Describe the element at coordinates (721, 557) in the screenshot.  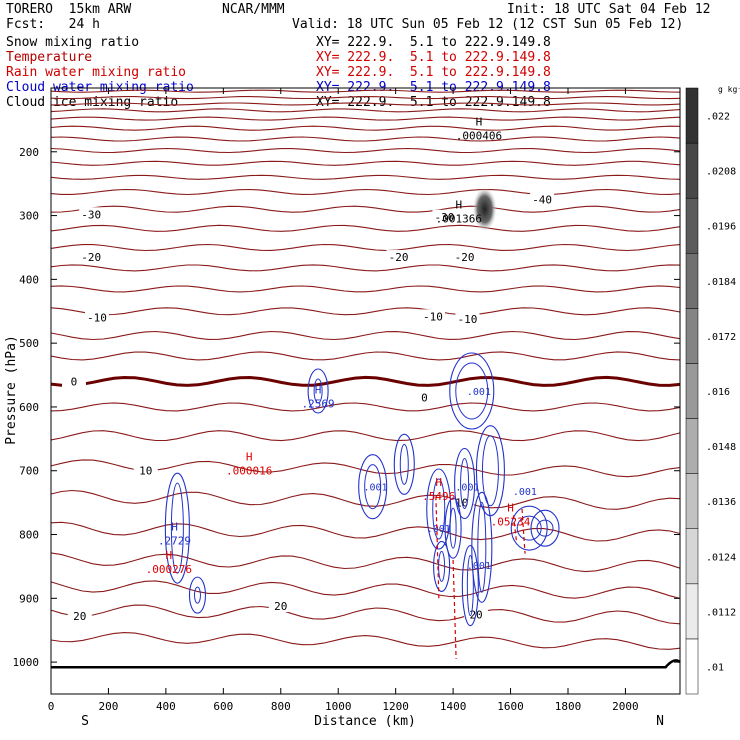
I see `colorbar-tick-label: .0124` at that location.